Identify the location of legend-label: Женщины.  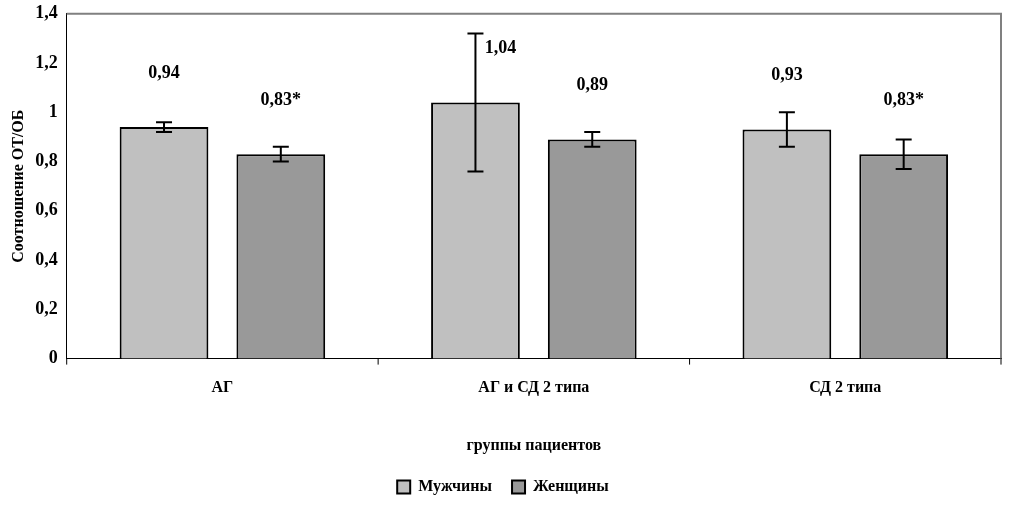
(571, 486).